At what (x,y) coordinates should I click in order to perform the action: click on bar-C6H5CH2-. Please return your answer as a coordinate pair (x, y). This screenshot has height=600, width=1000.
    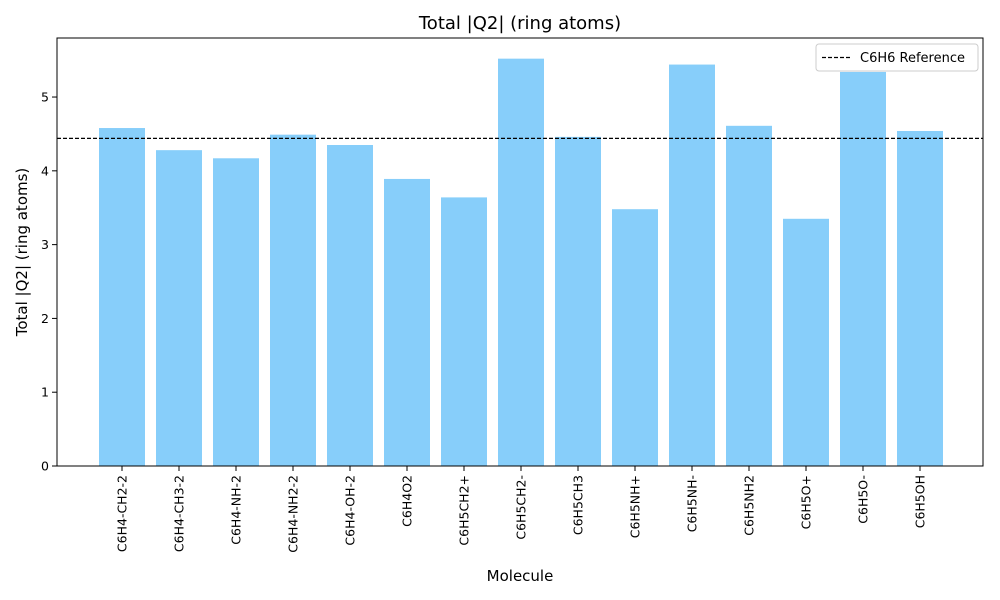
    Looking at the image, I should click on (521, 262).